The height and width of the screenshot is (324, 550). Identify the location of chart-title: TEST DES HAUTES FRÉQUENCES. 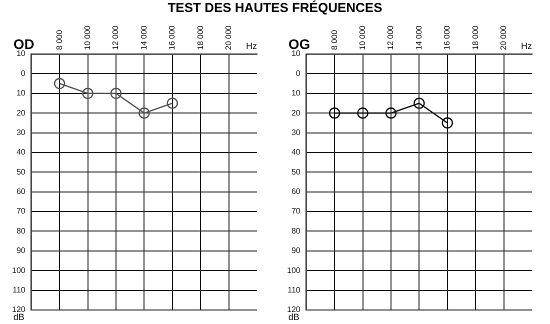
(275, 8).